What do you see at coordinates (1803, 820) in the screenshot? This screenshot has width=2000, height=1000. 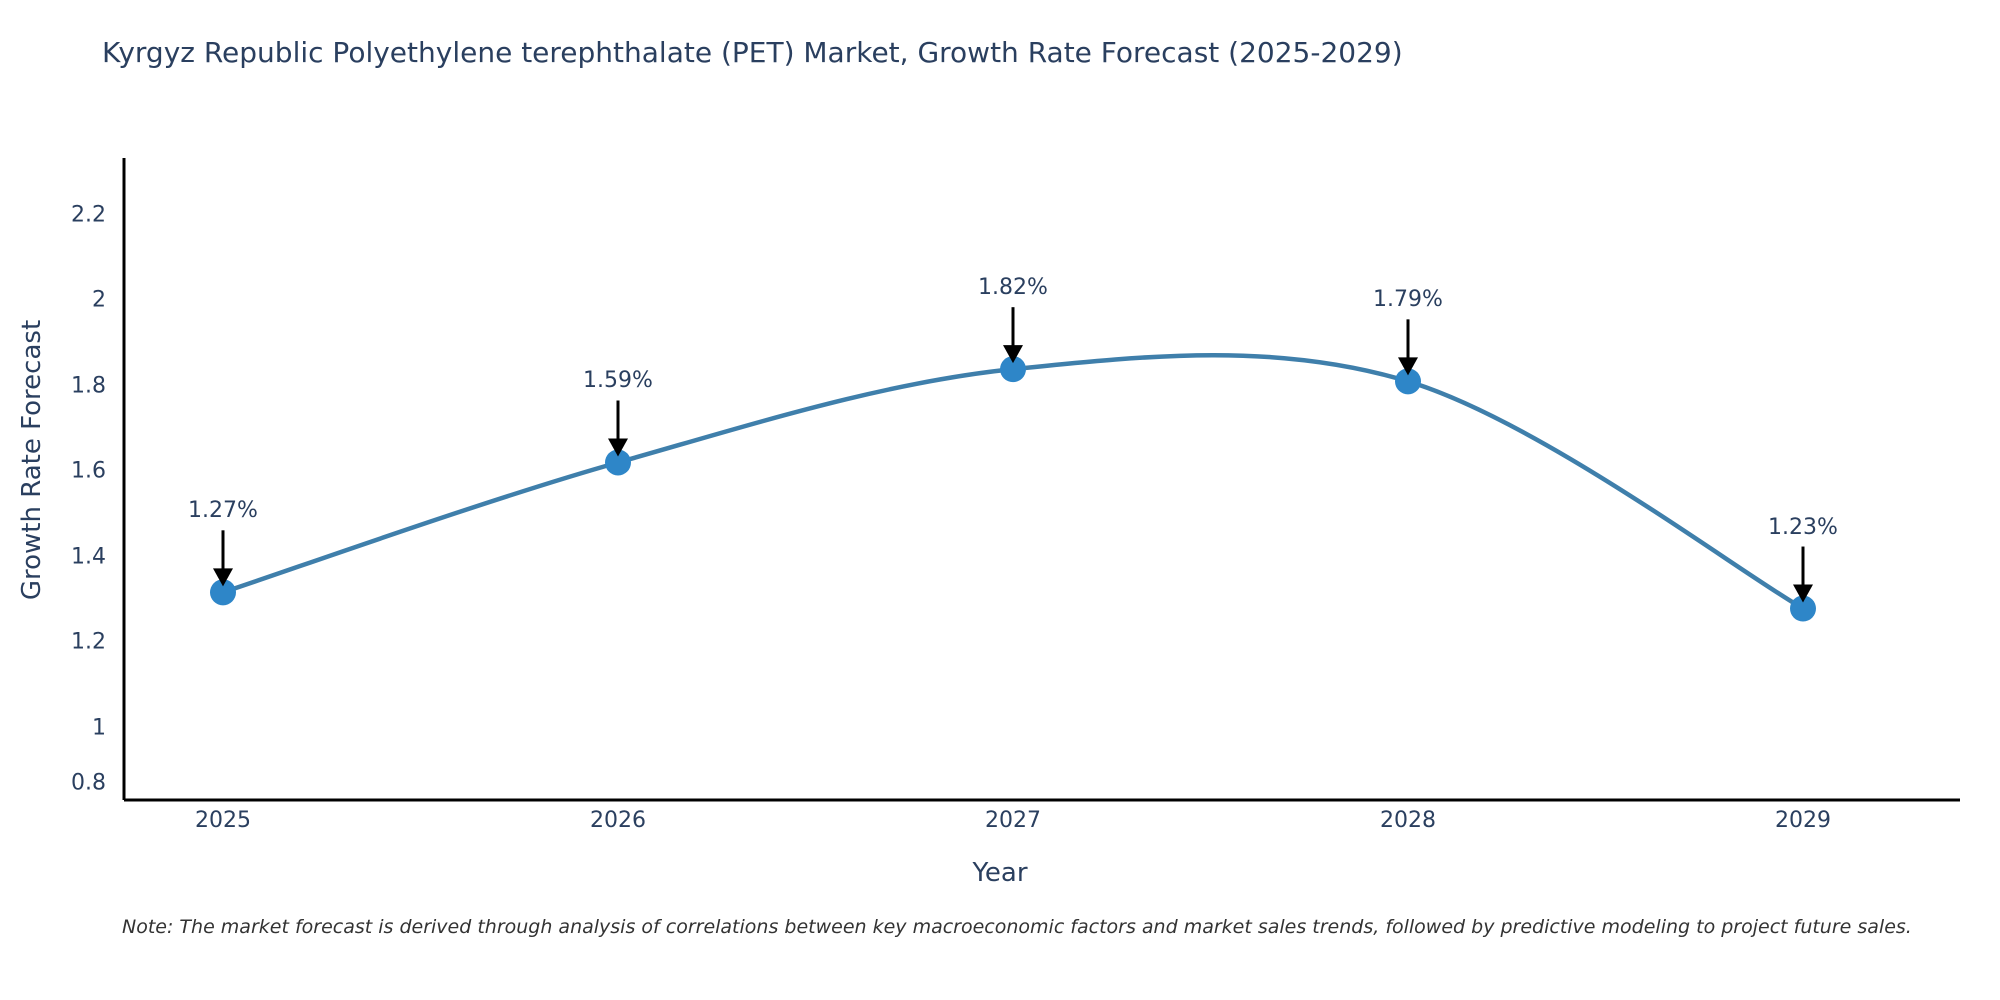 I see `x-tick-label: 2029` at bounding box center [1803, 820].